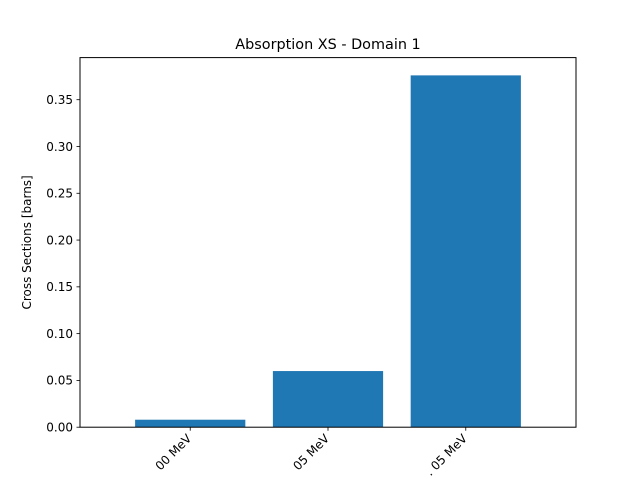  What do you see at coordinates (59, 194) in the screenshot?
I see `y-tick-label: 0.25` at bounding box center [59, 194].